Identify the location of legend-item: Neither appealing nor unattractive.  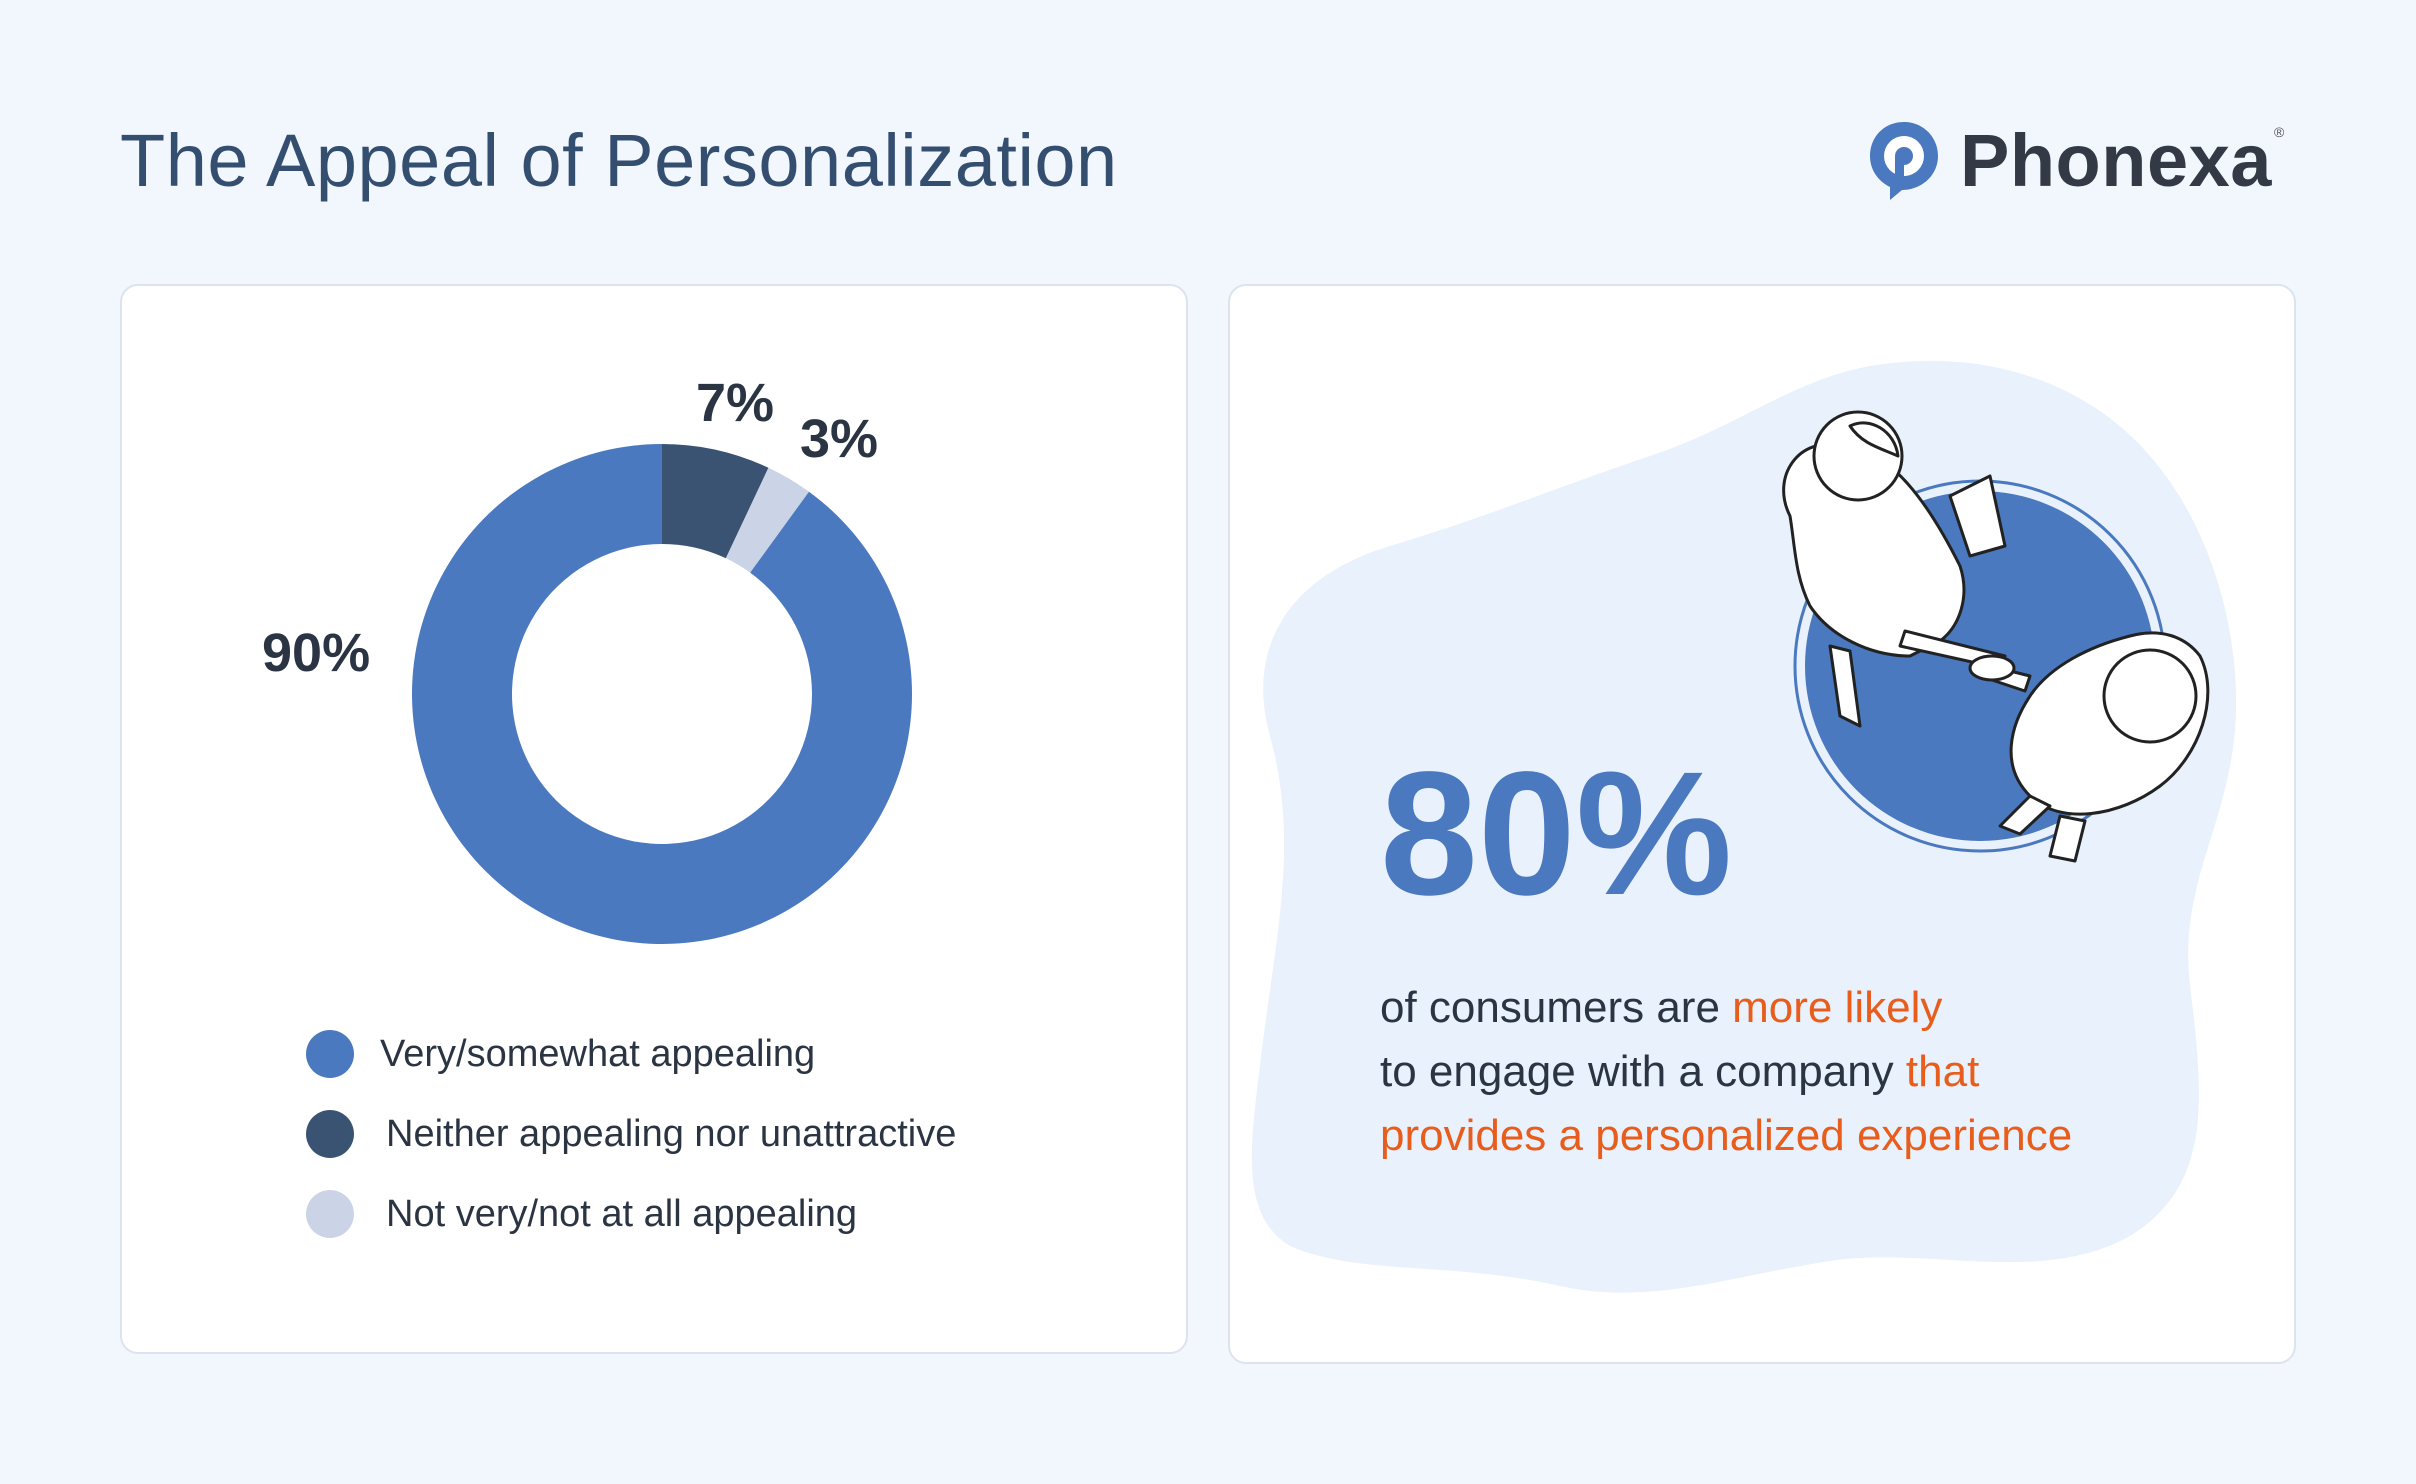
(631, 1134).